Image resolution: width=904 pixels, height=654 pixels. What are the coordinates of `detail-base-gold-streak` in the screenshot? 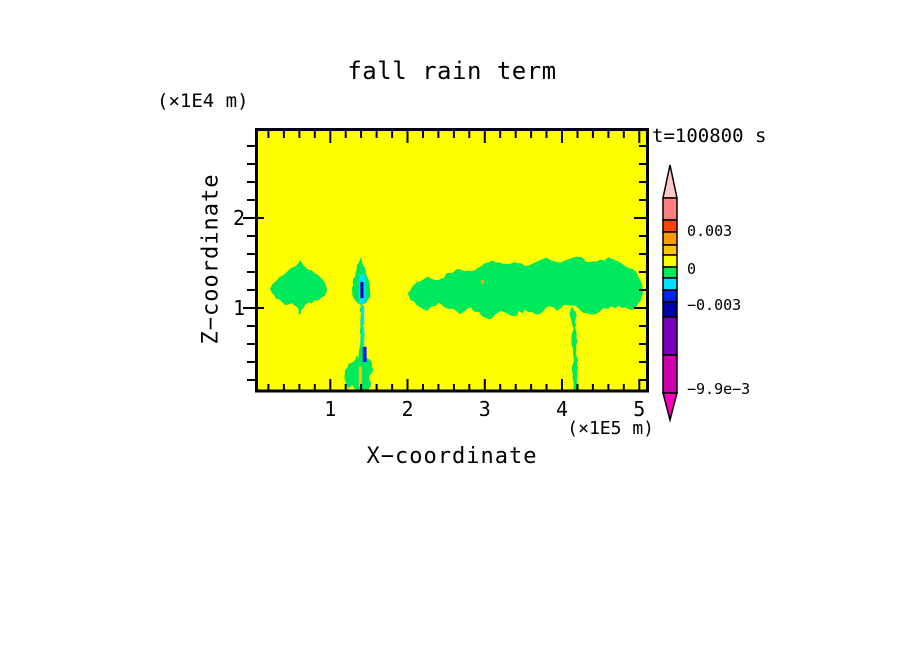 It's located at (360, 377).